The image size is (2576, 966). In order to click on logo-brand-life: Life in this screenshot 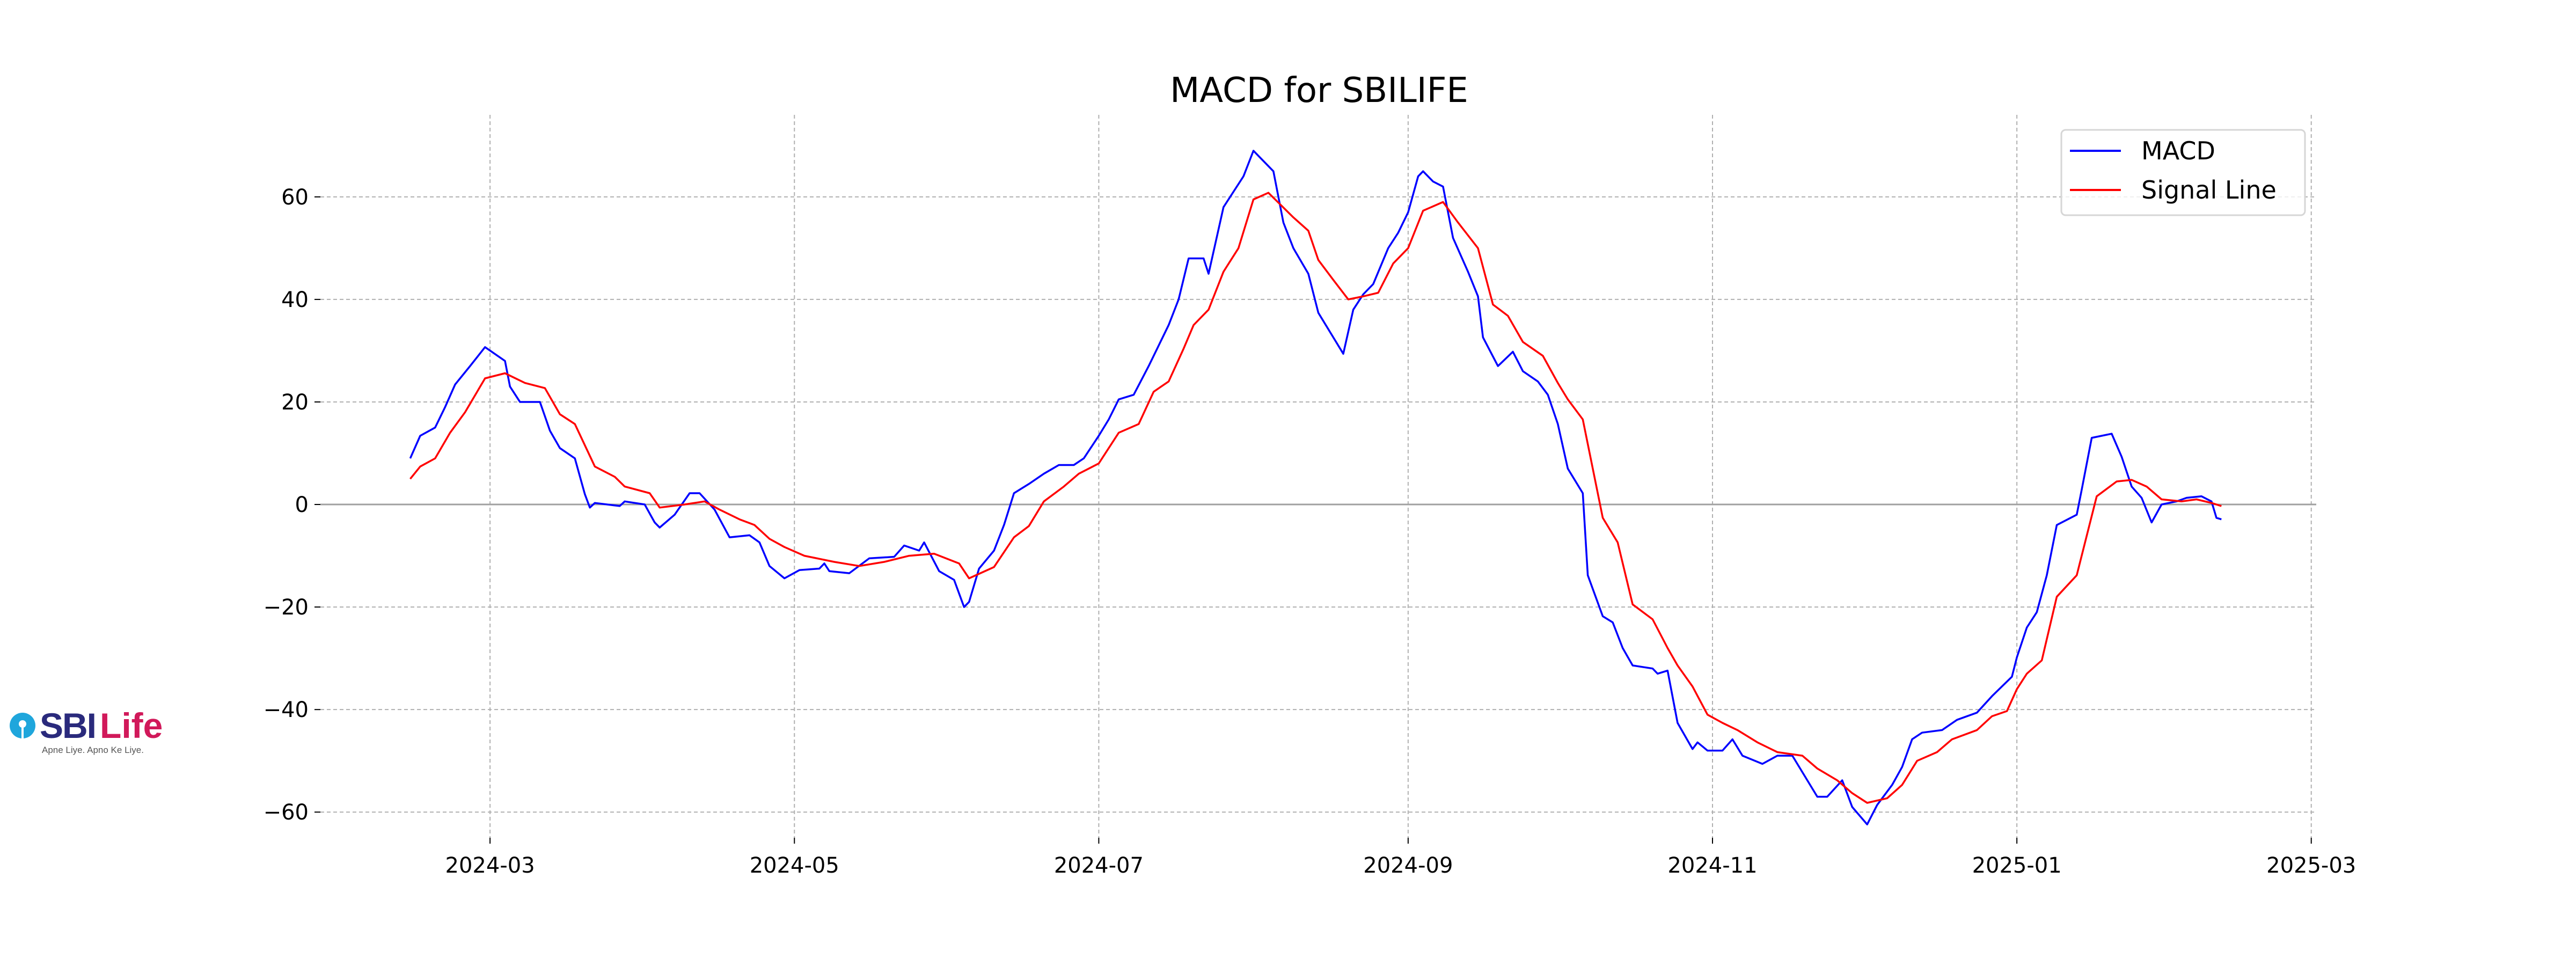, I will do `click(131, 725)`.